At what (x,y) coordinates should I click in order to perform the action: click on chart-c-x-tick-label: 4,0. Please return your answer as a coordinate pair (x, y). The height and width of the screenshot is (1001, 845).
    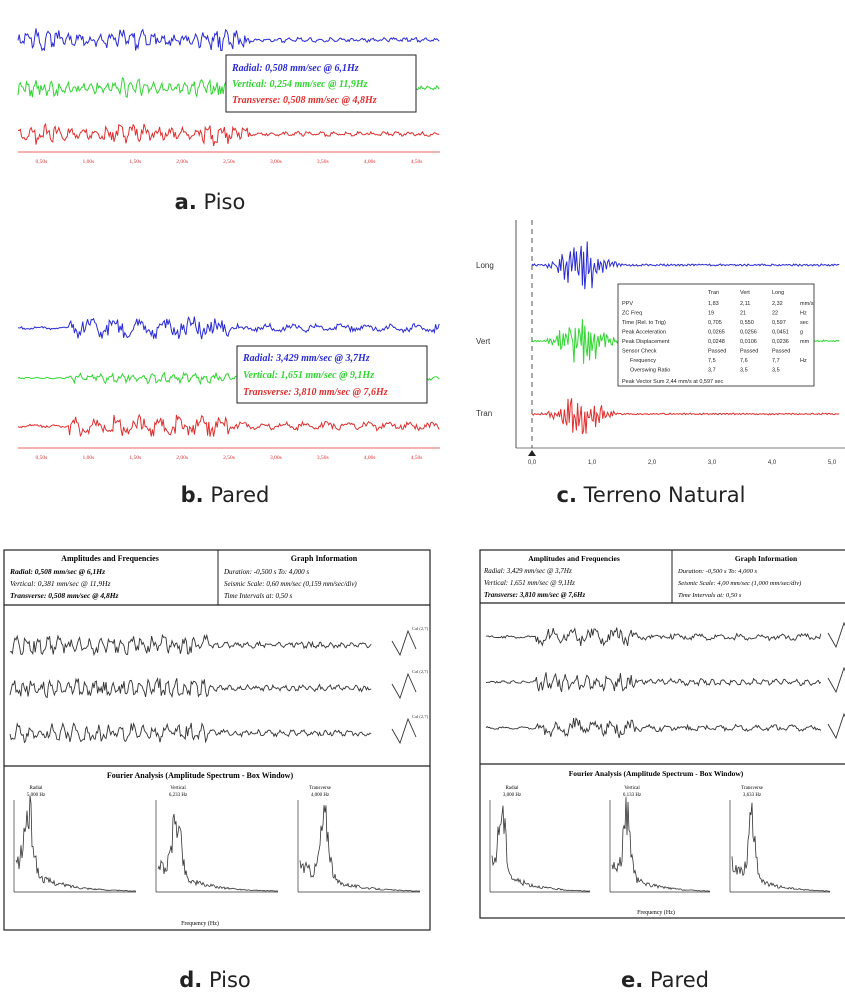
    Looking at the image, I should click on (772, 463).